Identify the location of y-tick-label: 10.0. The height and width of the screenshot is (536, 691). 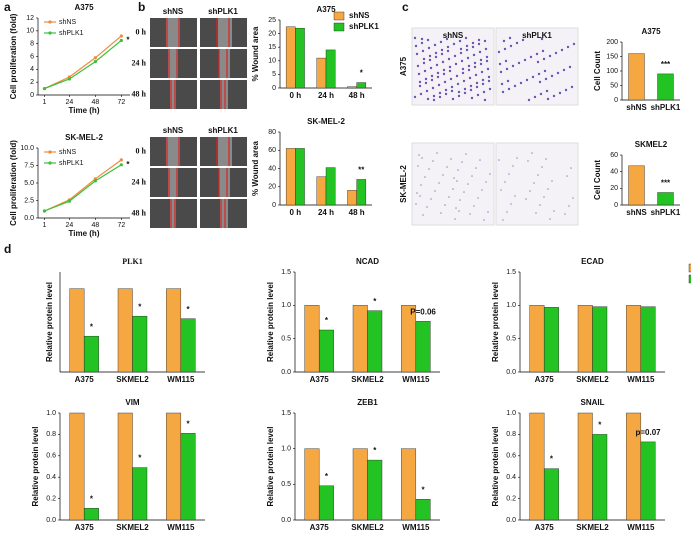
(27, 148).